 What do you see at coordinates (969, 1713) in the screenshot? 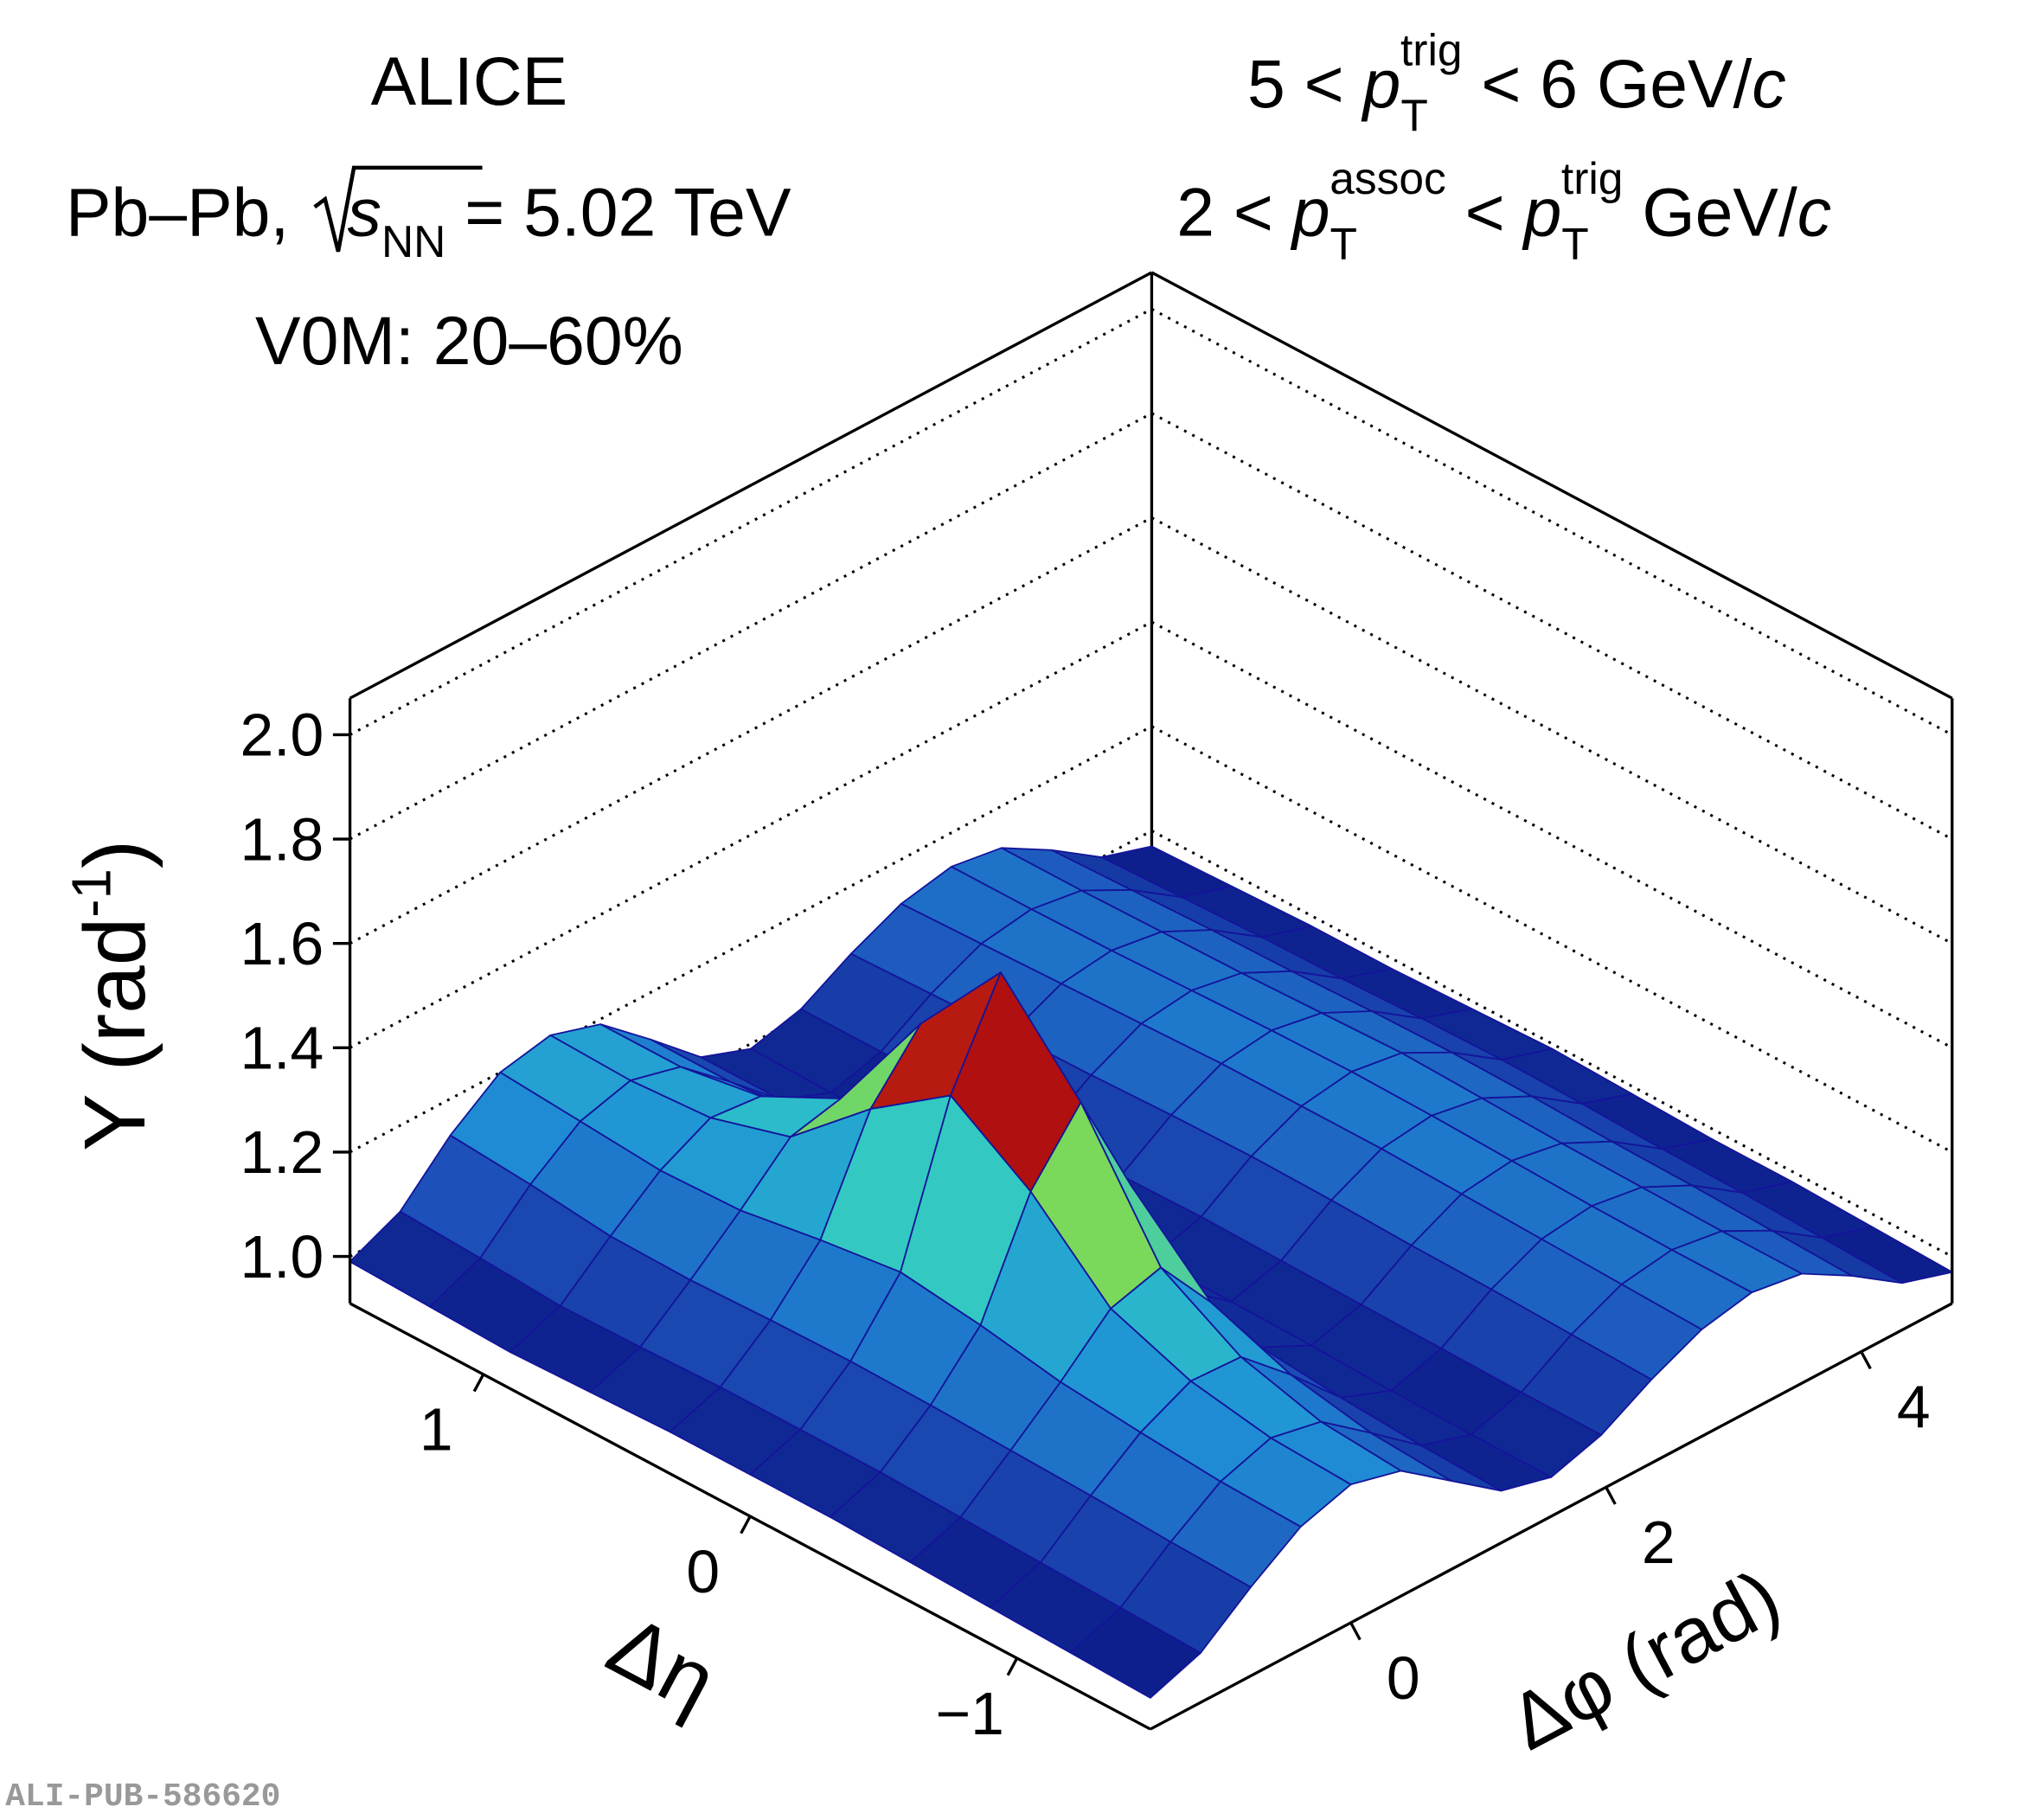
I see `y-tick-label: −1` at bounding box center [969, 1713].